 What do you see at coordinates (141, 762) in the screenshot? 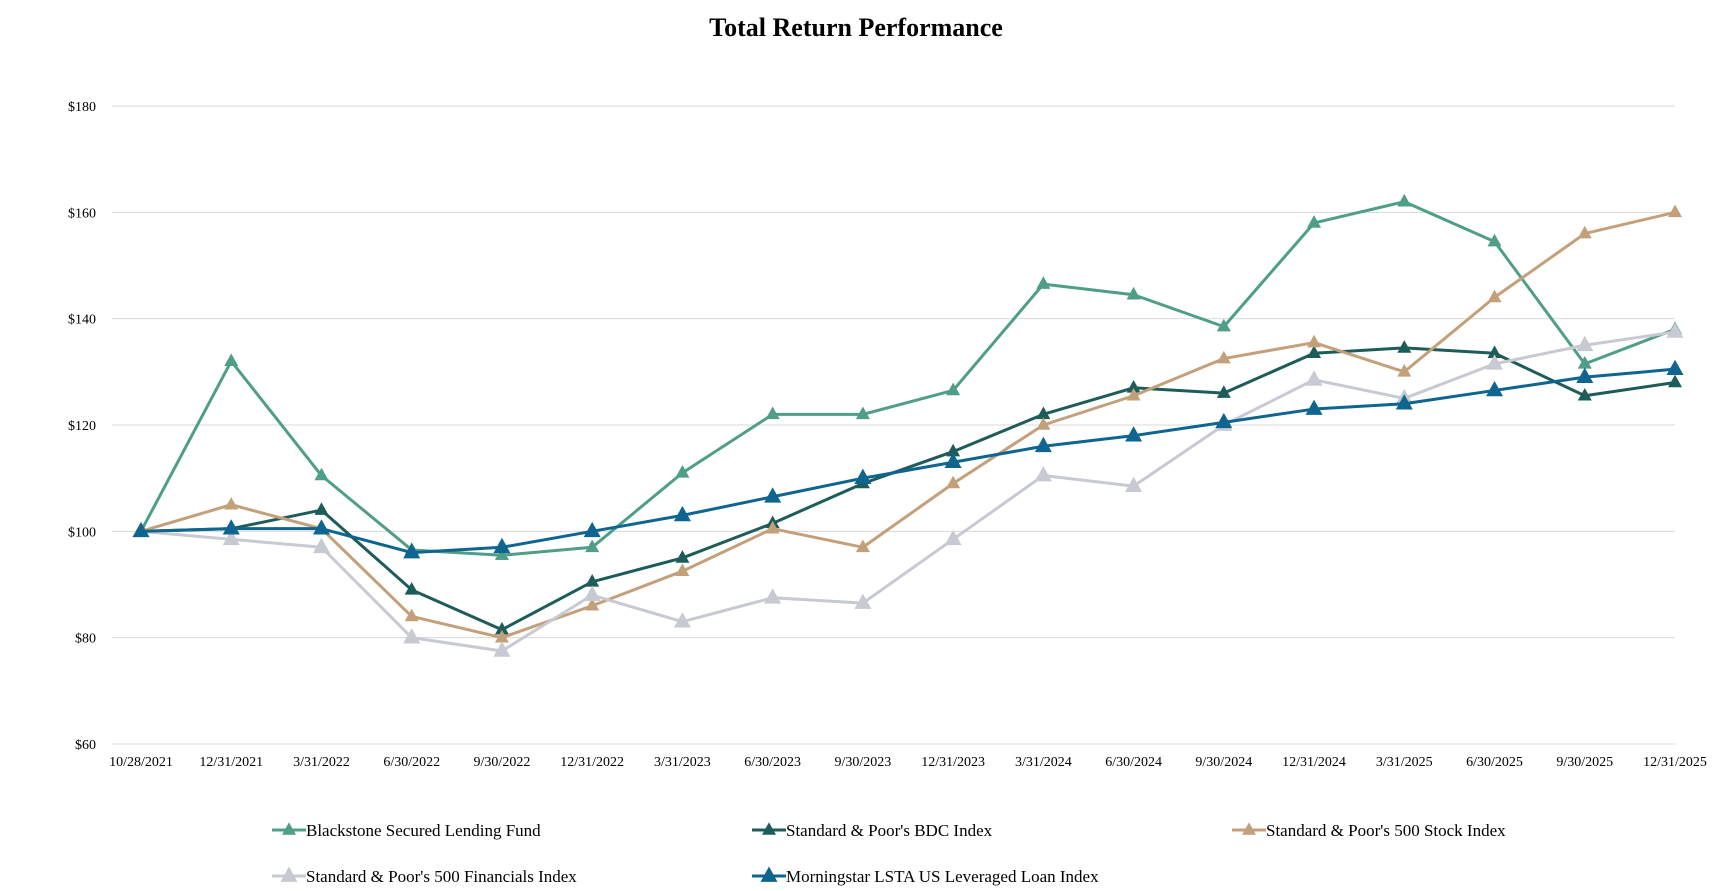
I see `x-tick-label: 10/28/2021` at bounding box center [141, 762].